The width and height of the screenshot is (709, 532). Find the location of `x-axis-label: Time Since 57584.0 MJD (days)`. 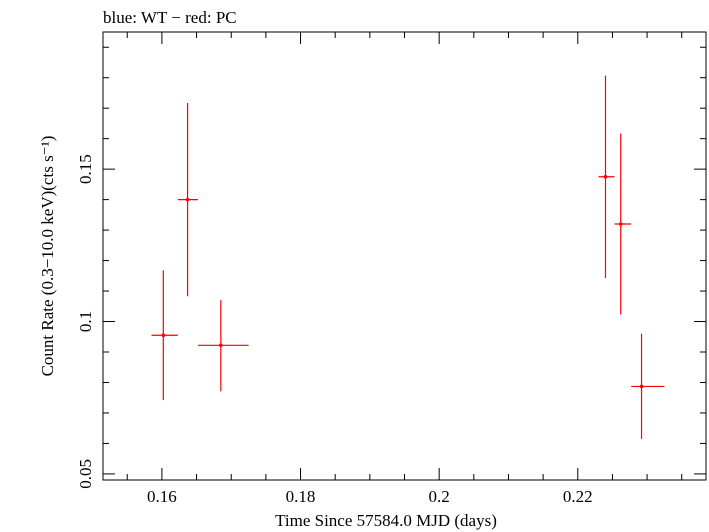

x-axis-label: Time Since 57584.0 MJD (days) is located at coordinates (386, 520).